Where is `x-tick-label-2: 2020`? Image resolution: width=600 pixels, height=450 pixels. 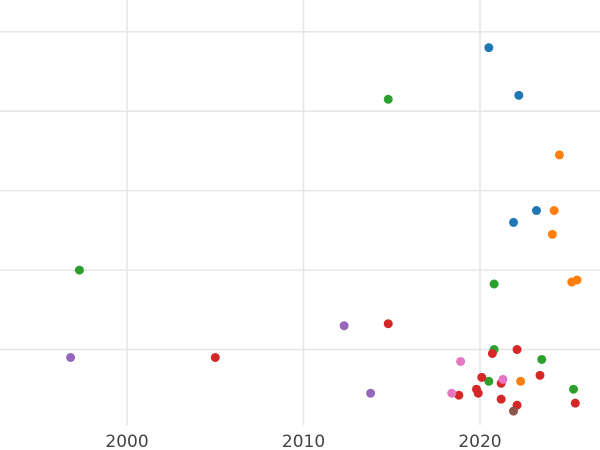 x-tick-label-2: 2020 is located at coordinates (479, 441).